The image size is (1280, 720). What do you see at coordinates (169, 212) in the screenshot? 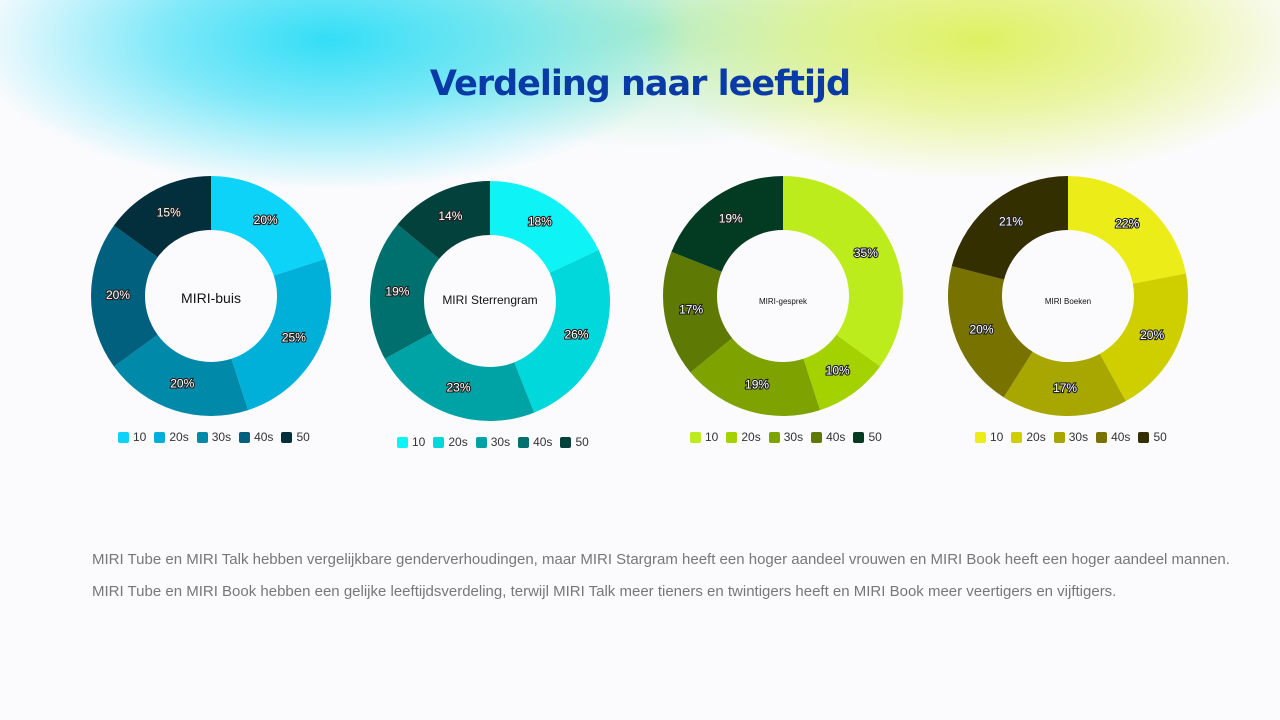
I see `segment-value-label: 15%` at bounding box center [169, 212].